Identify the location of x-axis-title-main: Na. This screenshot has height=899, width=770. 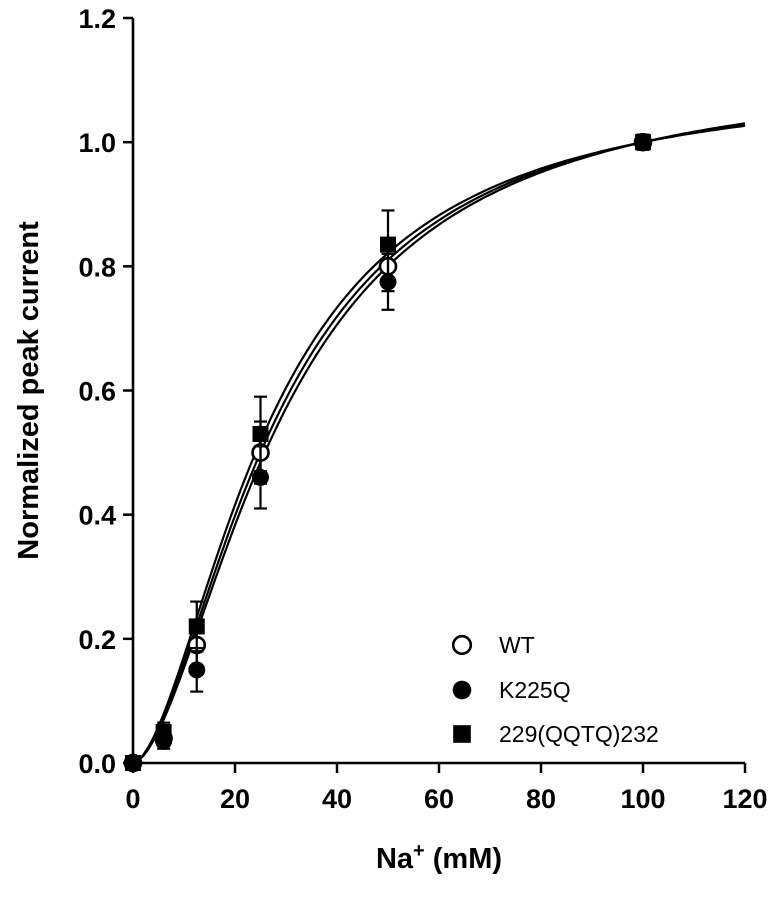
(395, 859).